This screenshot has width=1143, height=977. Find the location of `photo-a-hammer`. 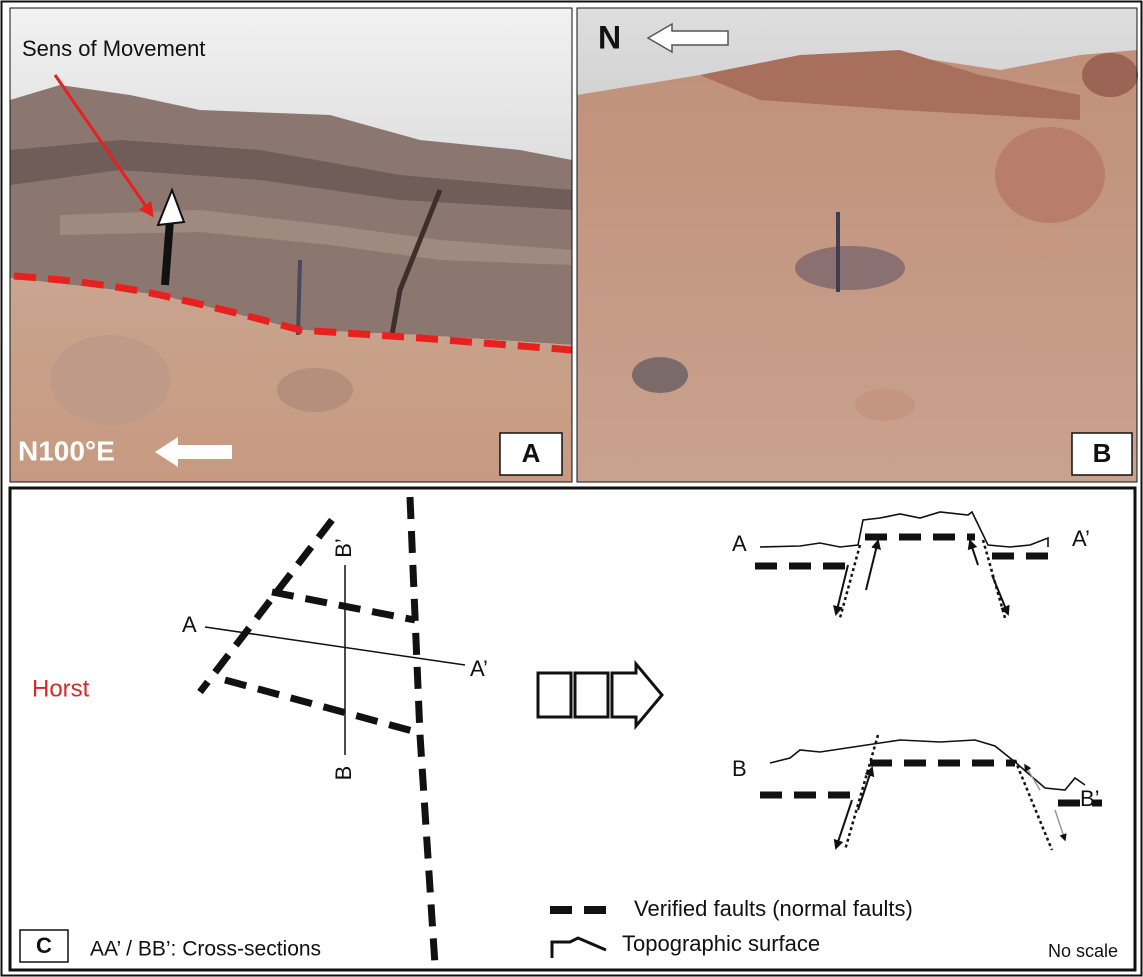

photo-a-hammer is located at coordinates (299, 297).